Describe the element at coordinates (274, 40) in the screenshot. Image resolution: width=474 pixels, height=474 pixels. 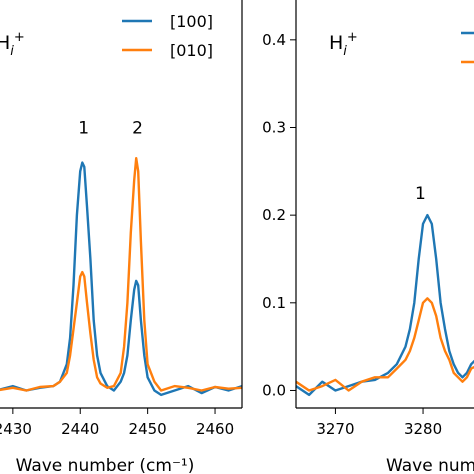
I see `right-y-tick-label: 0.4` at that location.